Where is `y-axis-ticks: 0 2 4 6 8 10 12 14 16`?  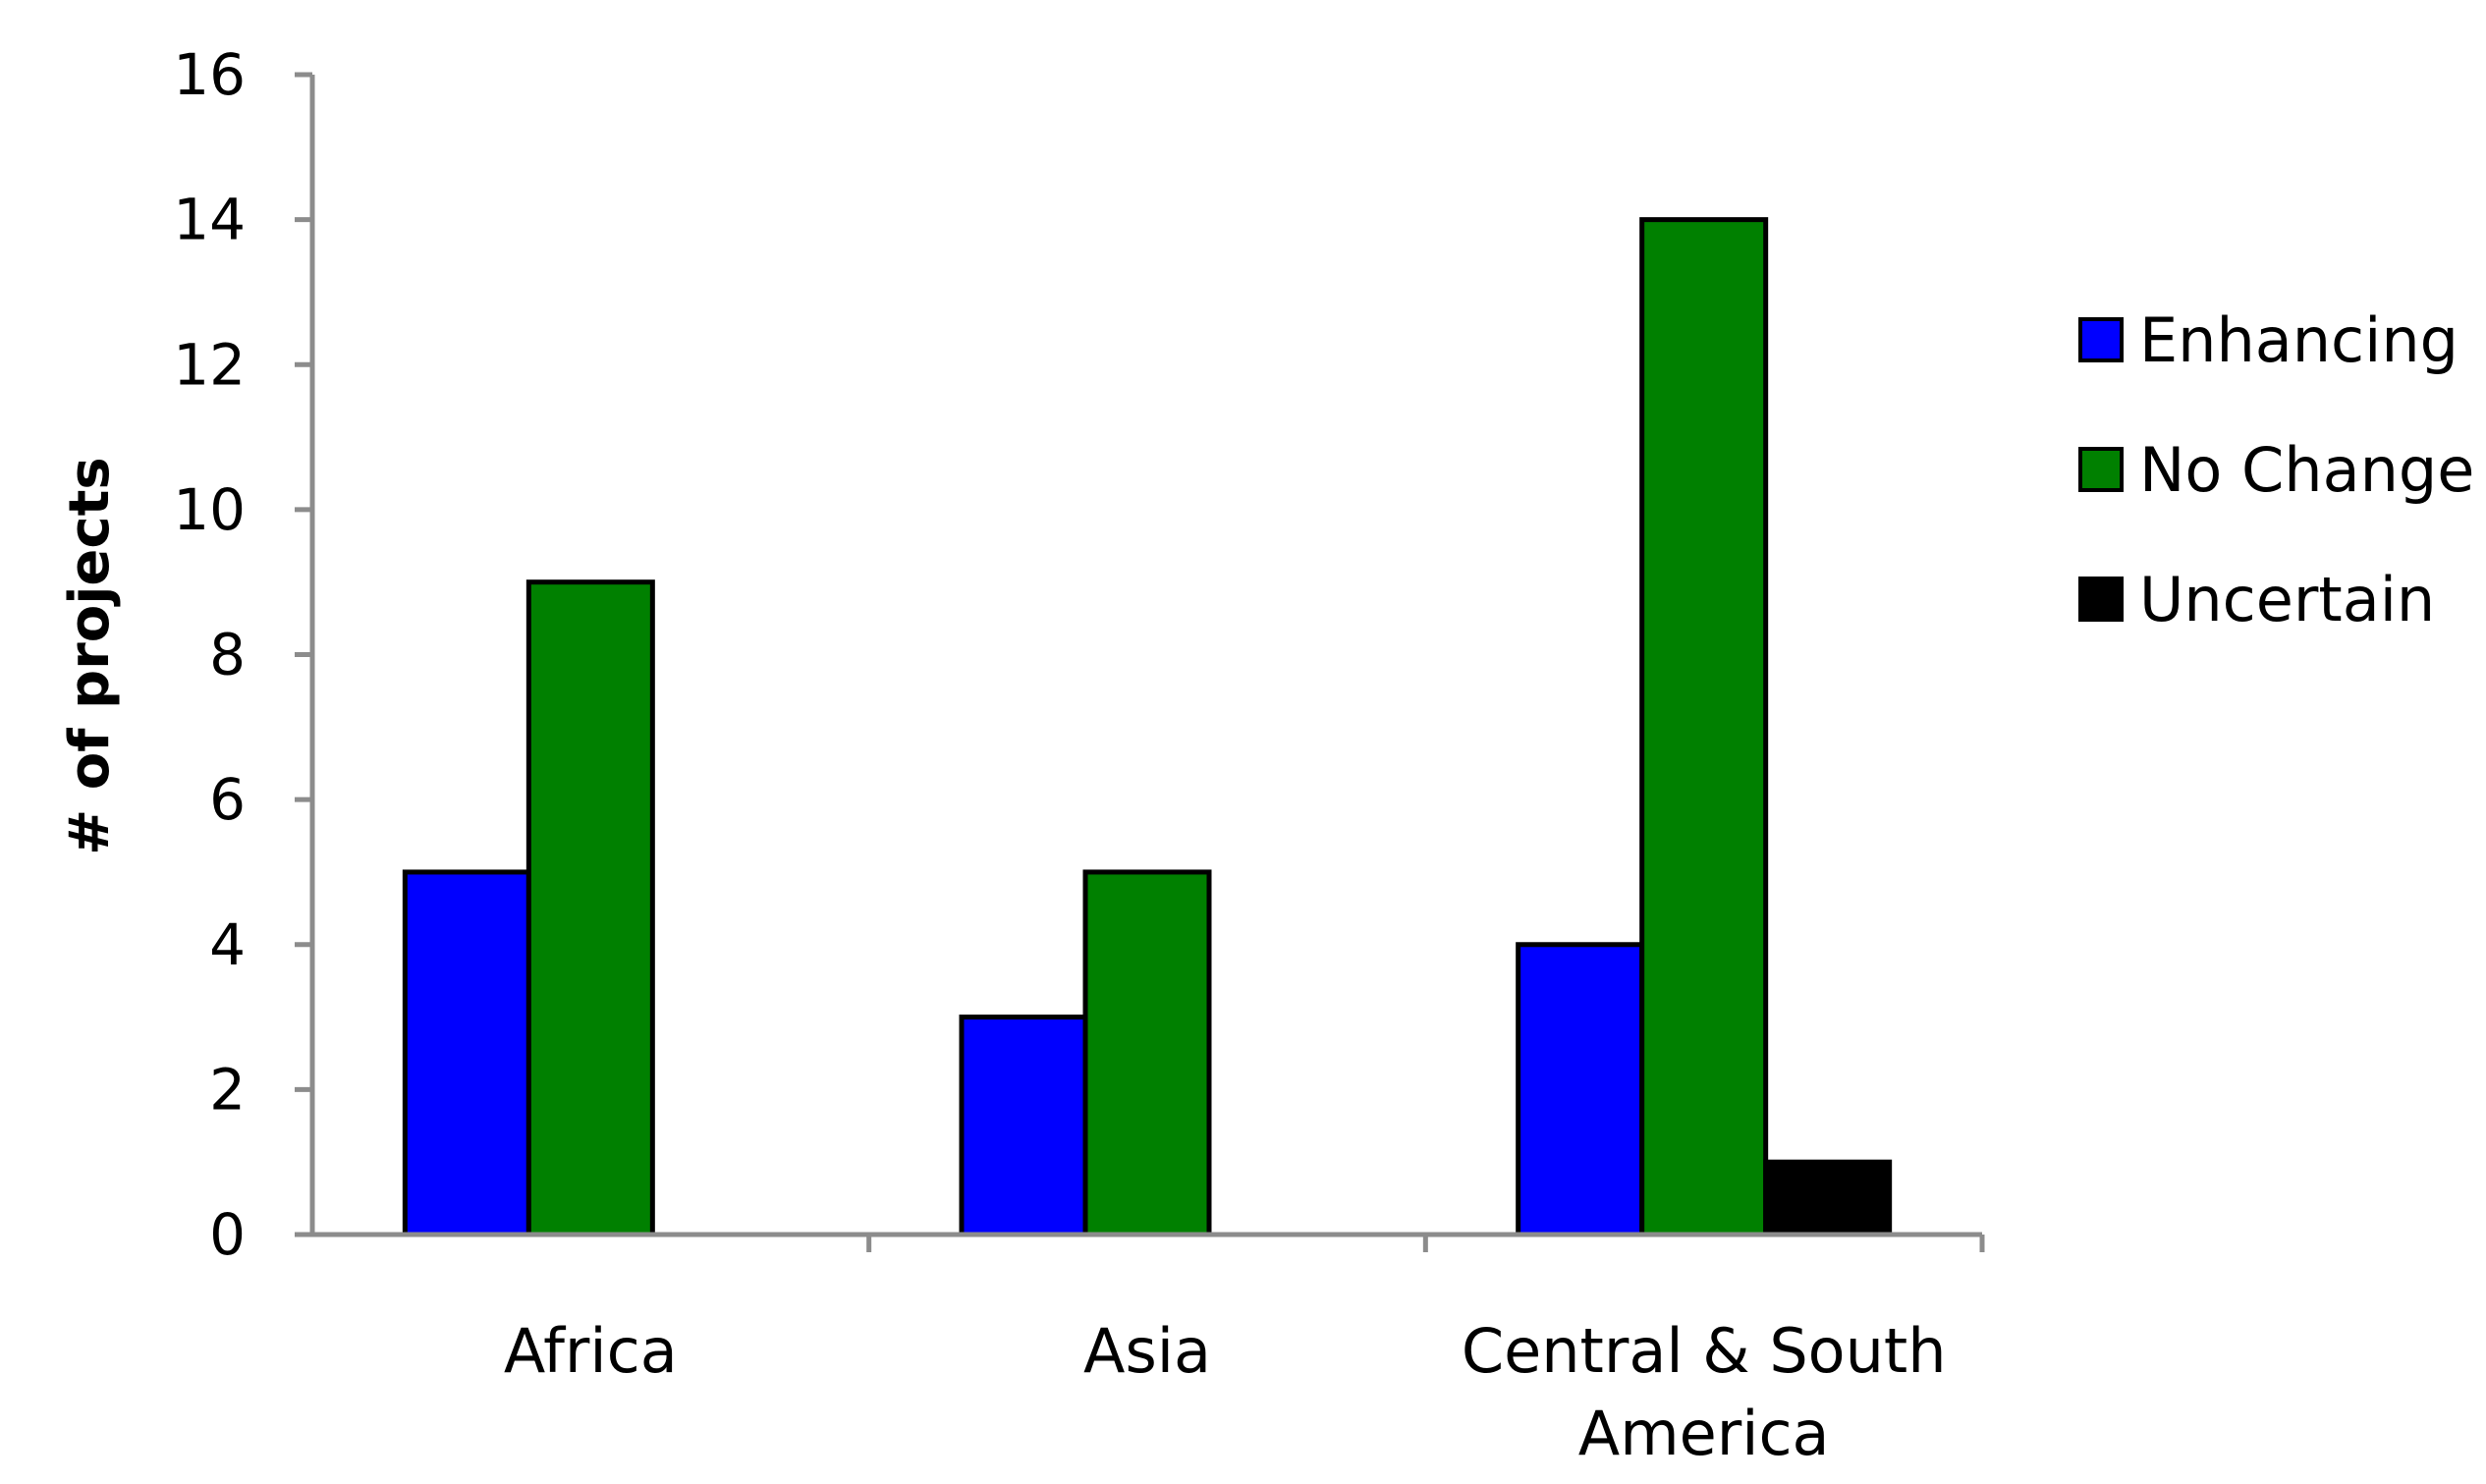 y-axis-ticks: 0 2 4 6 8 10 12 14 16 is located at coordinates (242, 654).